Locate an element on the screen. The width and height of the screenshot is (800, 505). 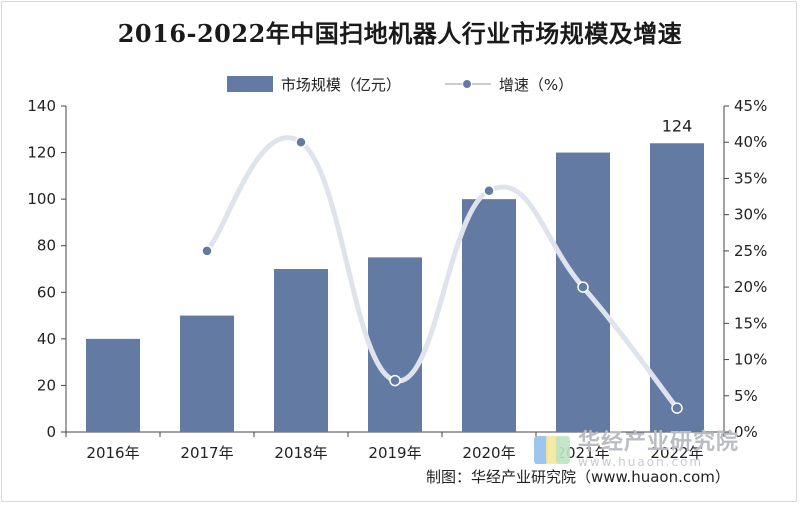
y-left-tick-label: 0 is located at coordinates (51, 432).